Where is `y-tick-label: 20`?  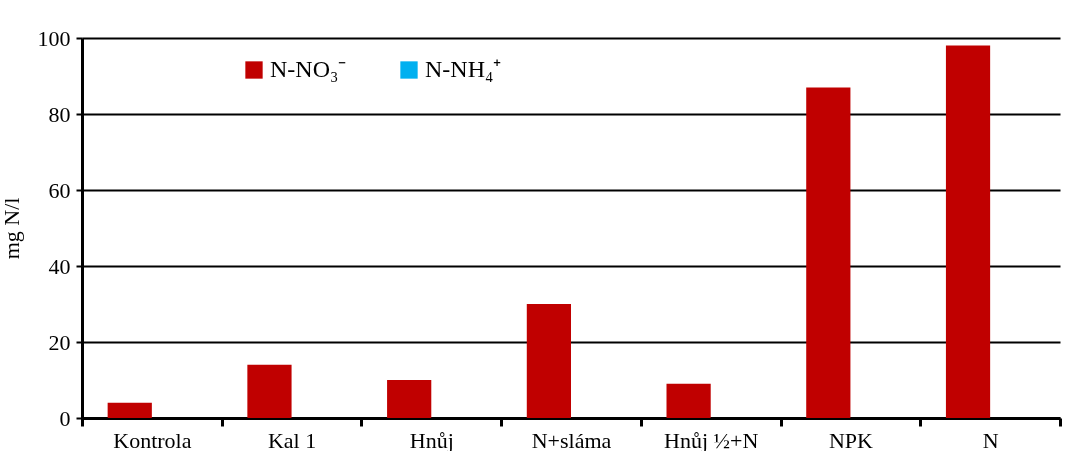
y-tick-label: 20 is located at coordinates (59, 342).